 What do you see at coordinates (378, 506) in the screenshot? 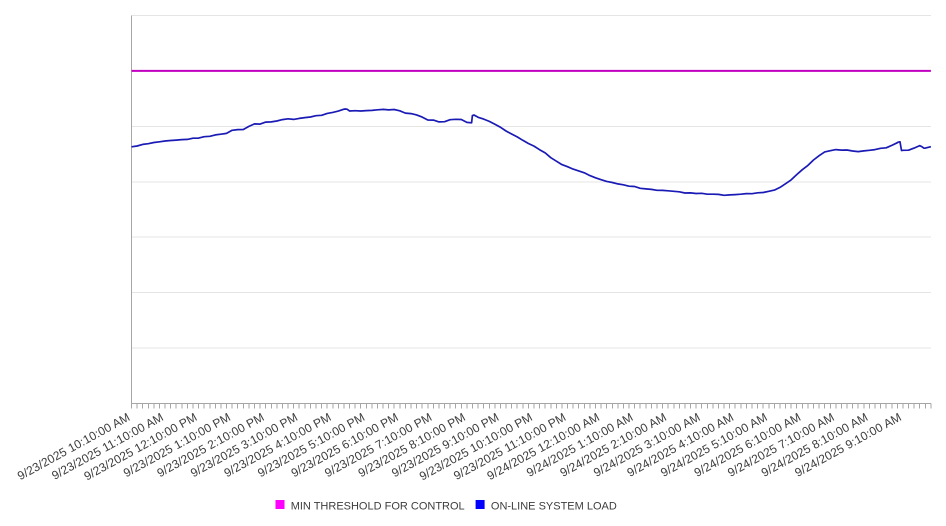
I see `svg-text: MIN THRESHOLD FOR CONTROL` at bounding box center [378, 506].